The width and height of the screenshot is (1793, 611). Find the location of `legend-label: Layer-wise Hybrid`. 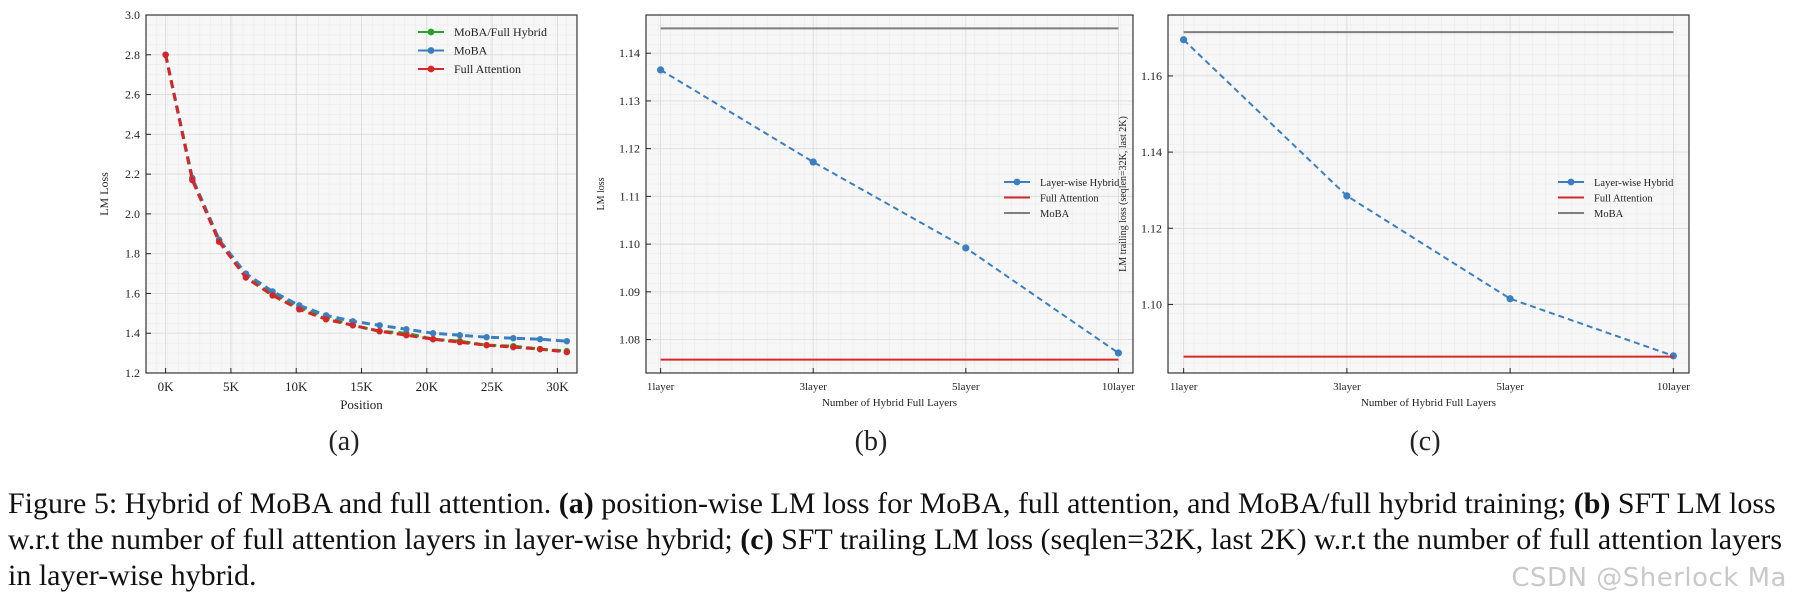

legend-label: Layer-wise Hybrid is located at coordinates (1634, 183).